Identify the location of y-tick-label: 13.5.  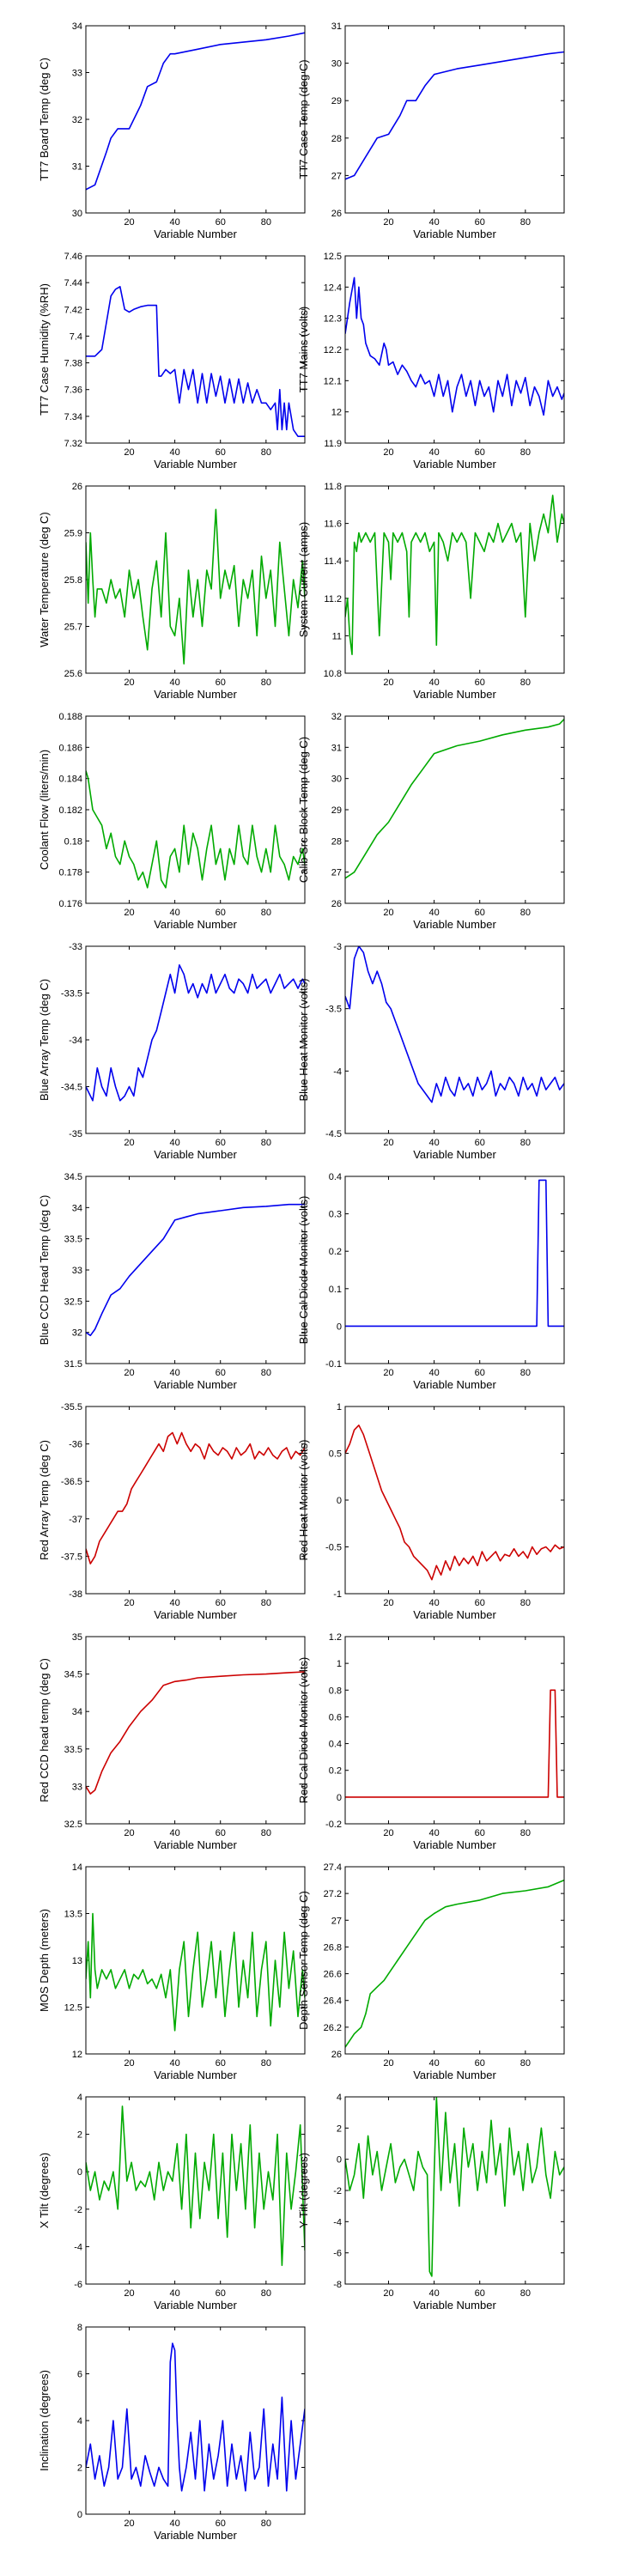
(73, 1915).